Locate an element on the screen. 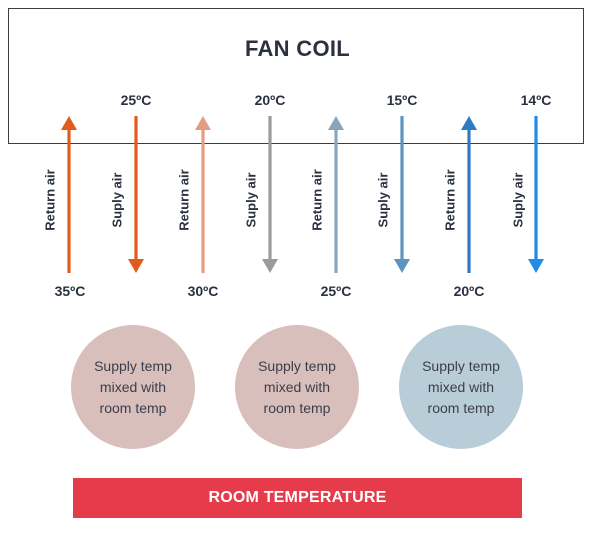 This screenshot has width=595, height=543. mix-circle-2-line-3: room temp is located at coordinates (297, 407).